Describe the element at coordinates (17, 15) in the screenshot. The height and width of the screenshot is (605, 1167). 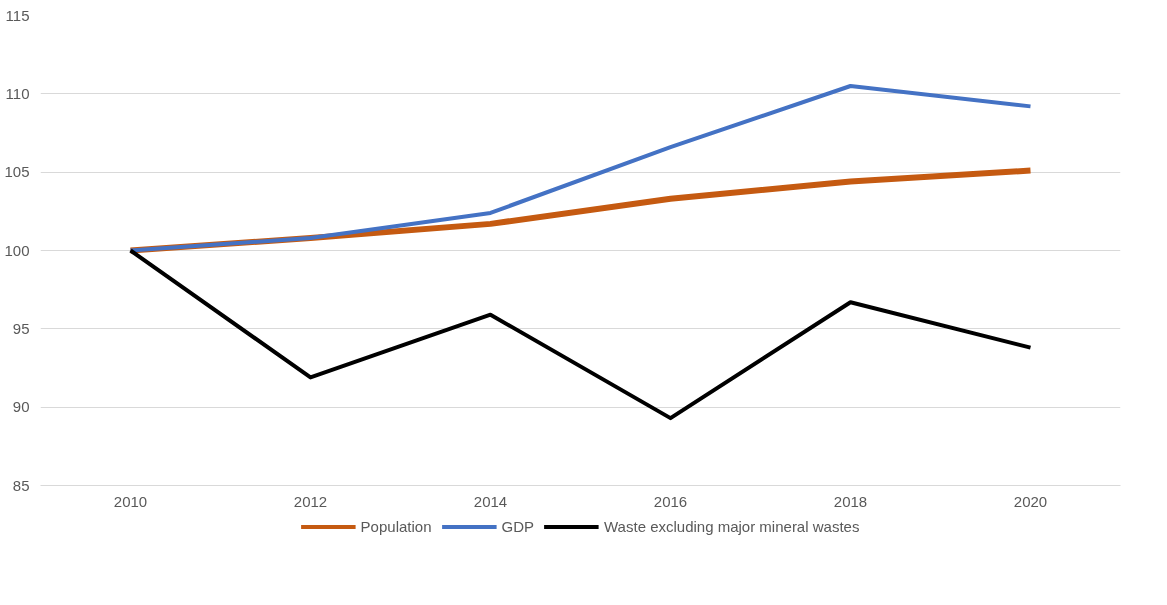
I see `y-tick-label: 115` at that location.